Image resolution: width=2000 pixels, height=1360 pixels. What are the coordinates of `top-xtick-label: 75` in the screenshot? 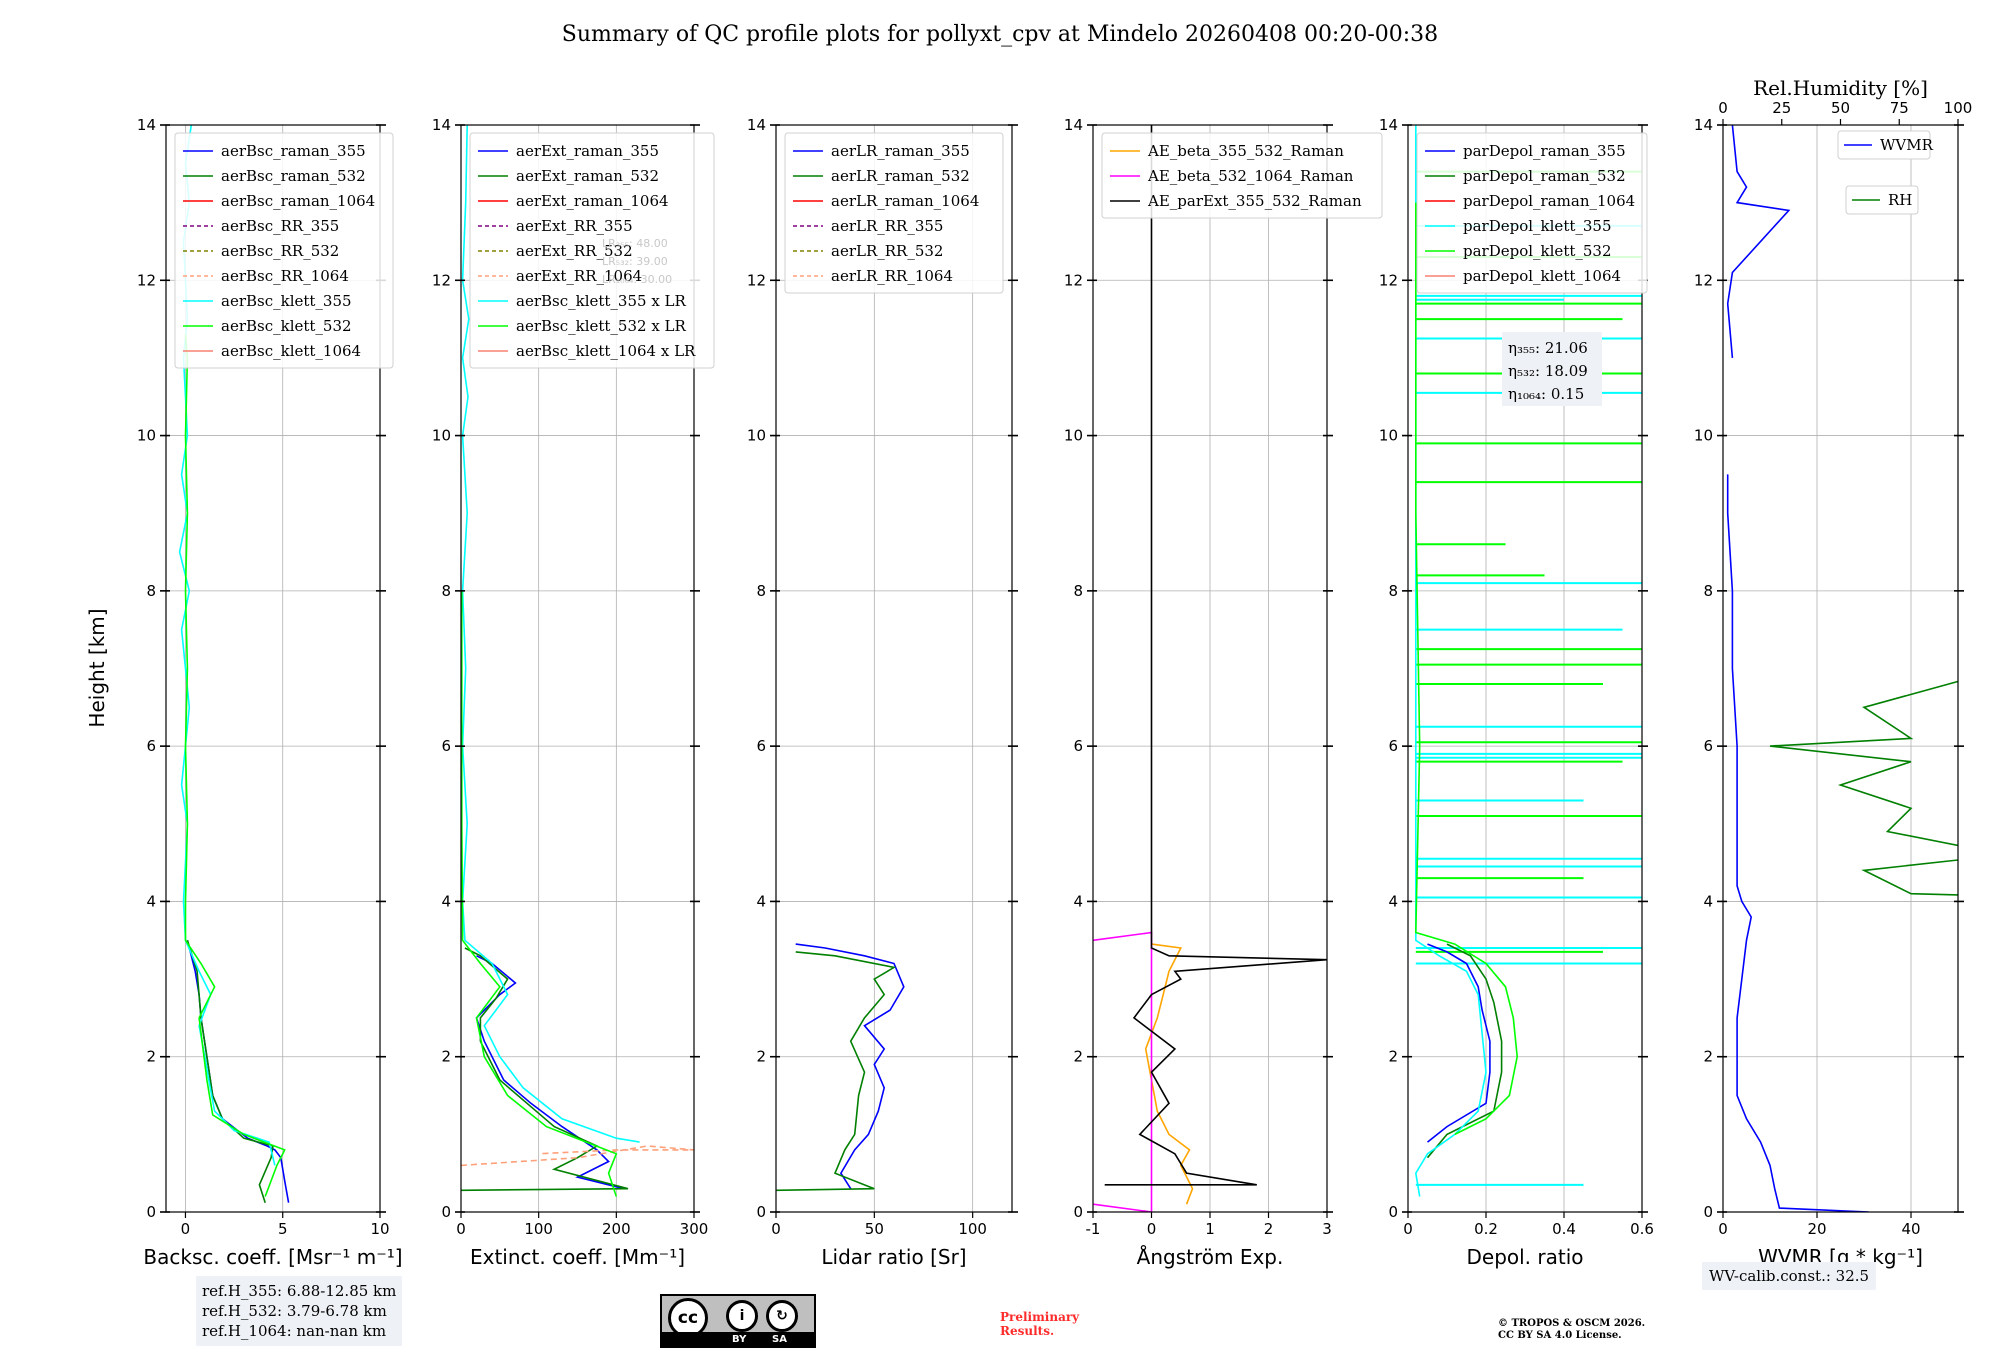 It's located at (1899, 108).